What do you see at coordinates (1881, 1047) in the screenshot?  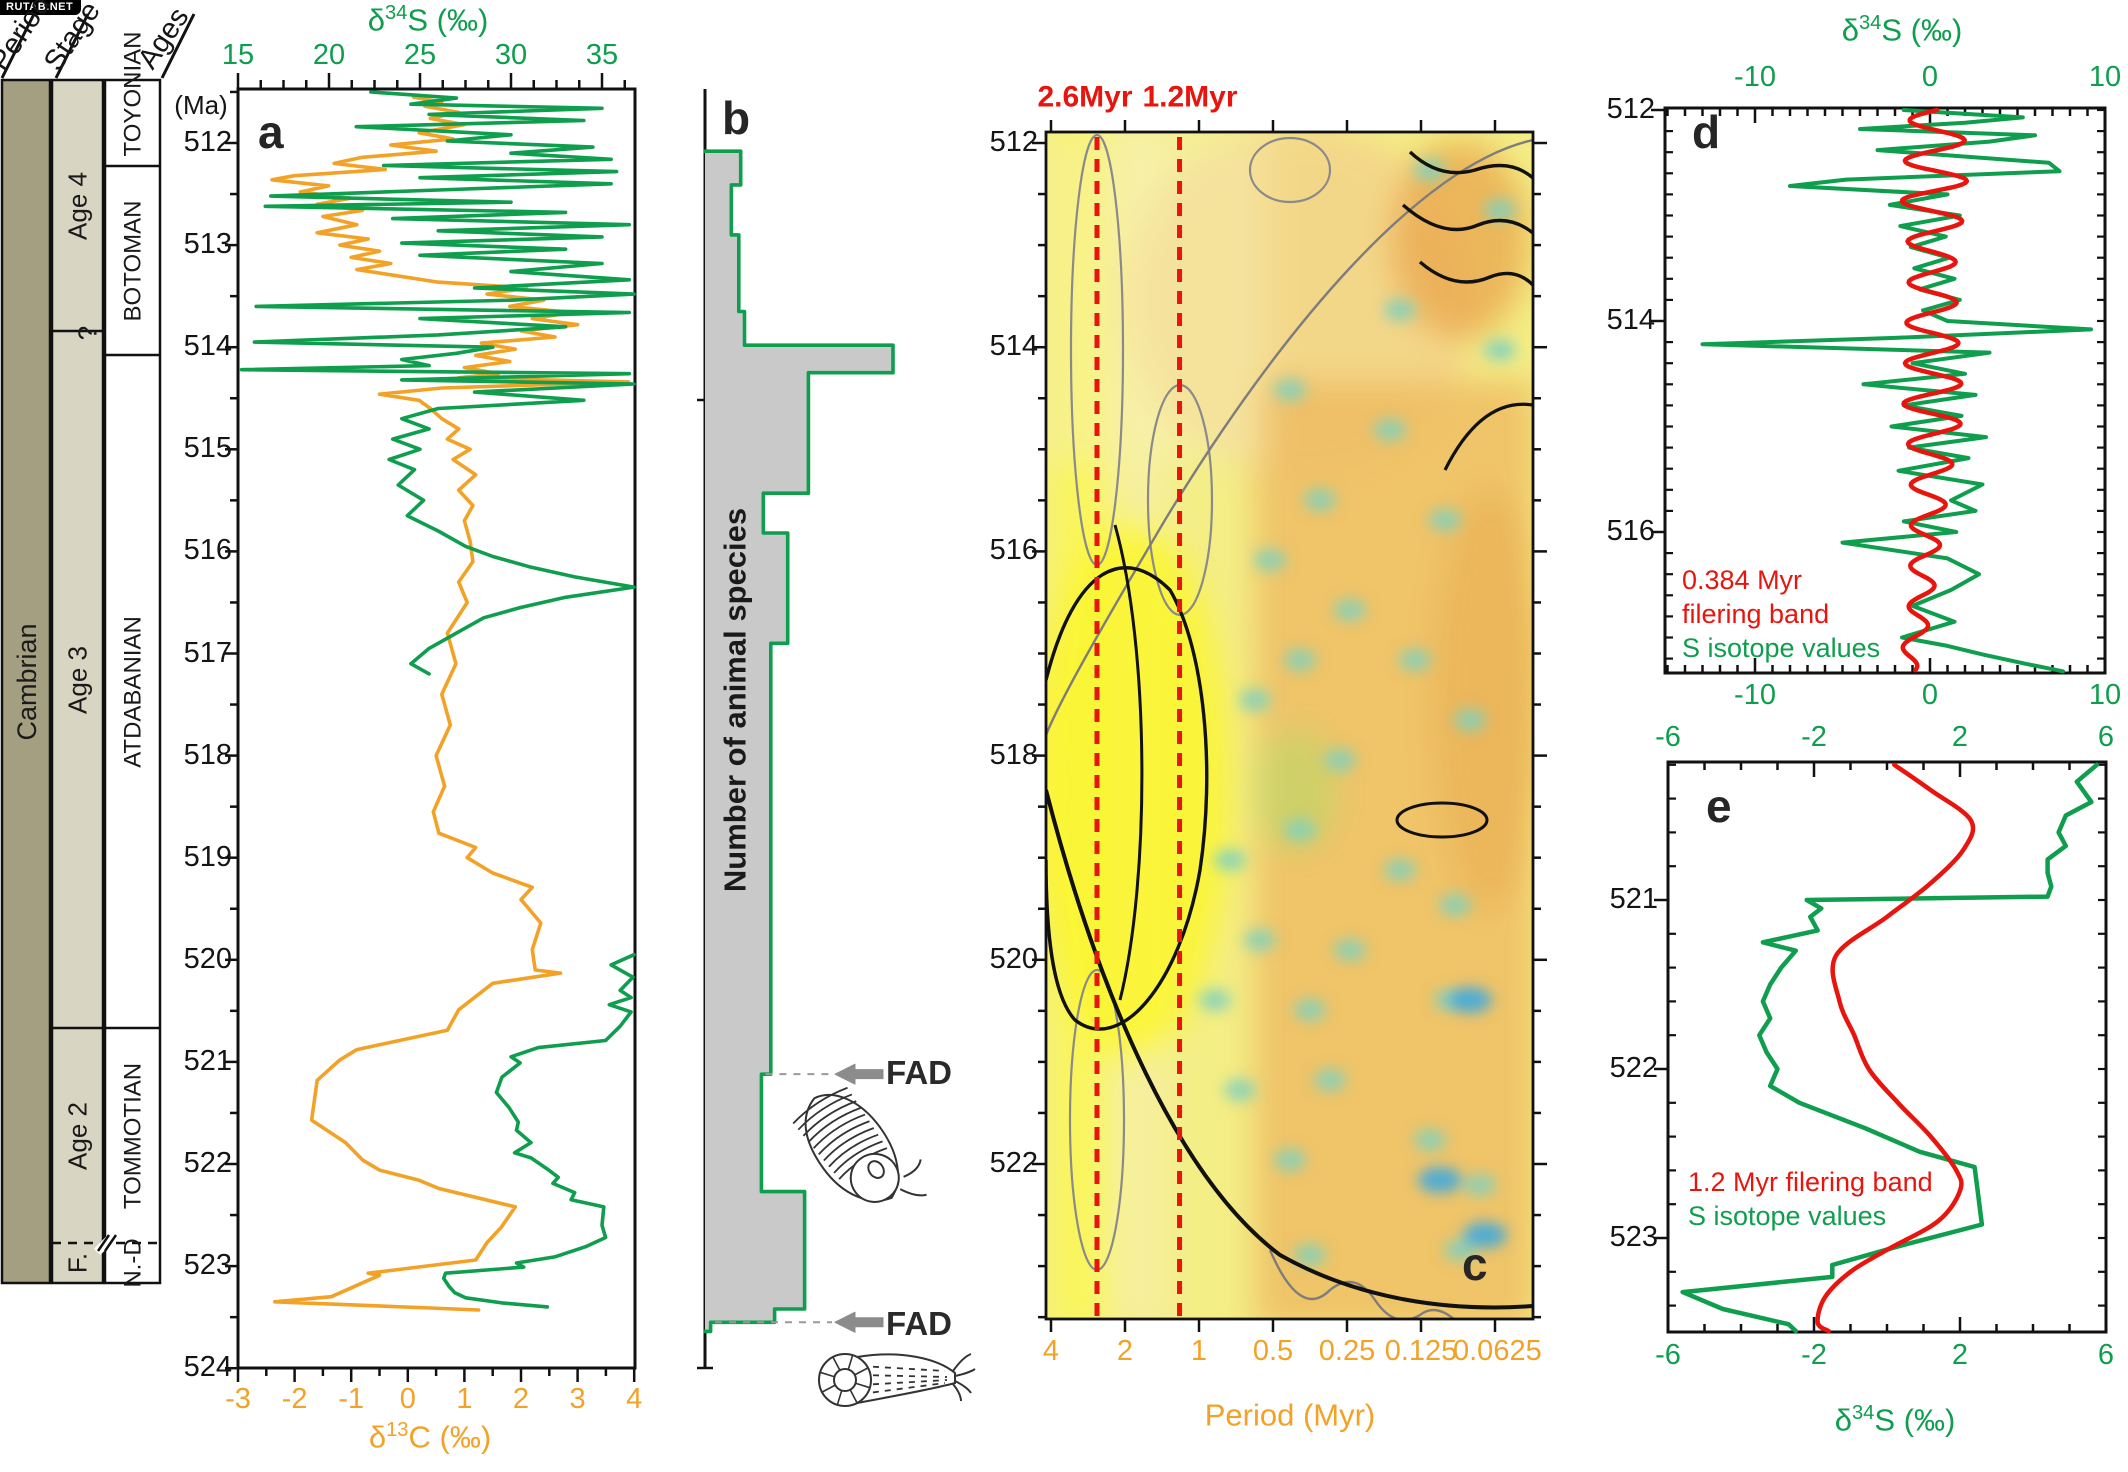 I see `panel-e-filter-plot` at bounding box center [1881, 1047].